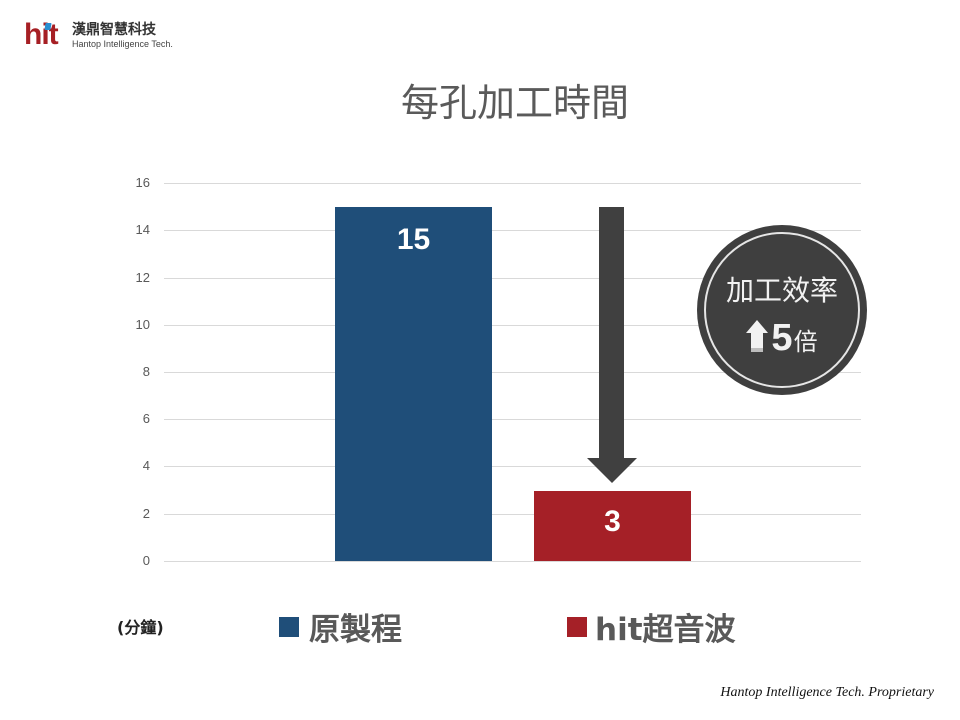 Image resolution: width=960 pixels, height=720 pixels. Describe the element at coordinates (805, 342) in the screenshot. I see `badge-unit: 倍` at that location.